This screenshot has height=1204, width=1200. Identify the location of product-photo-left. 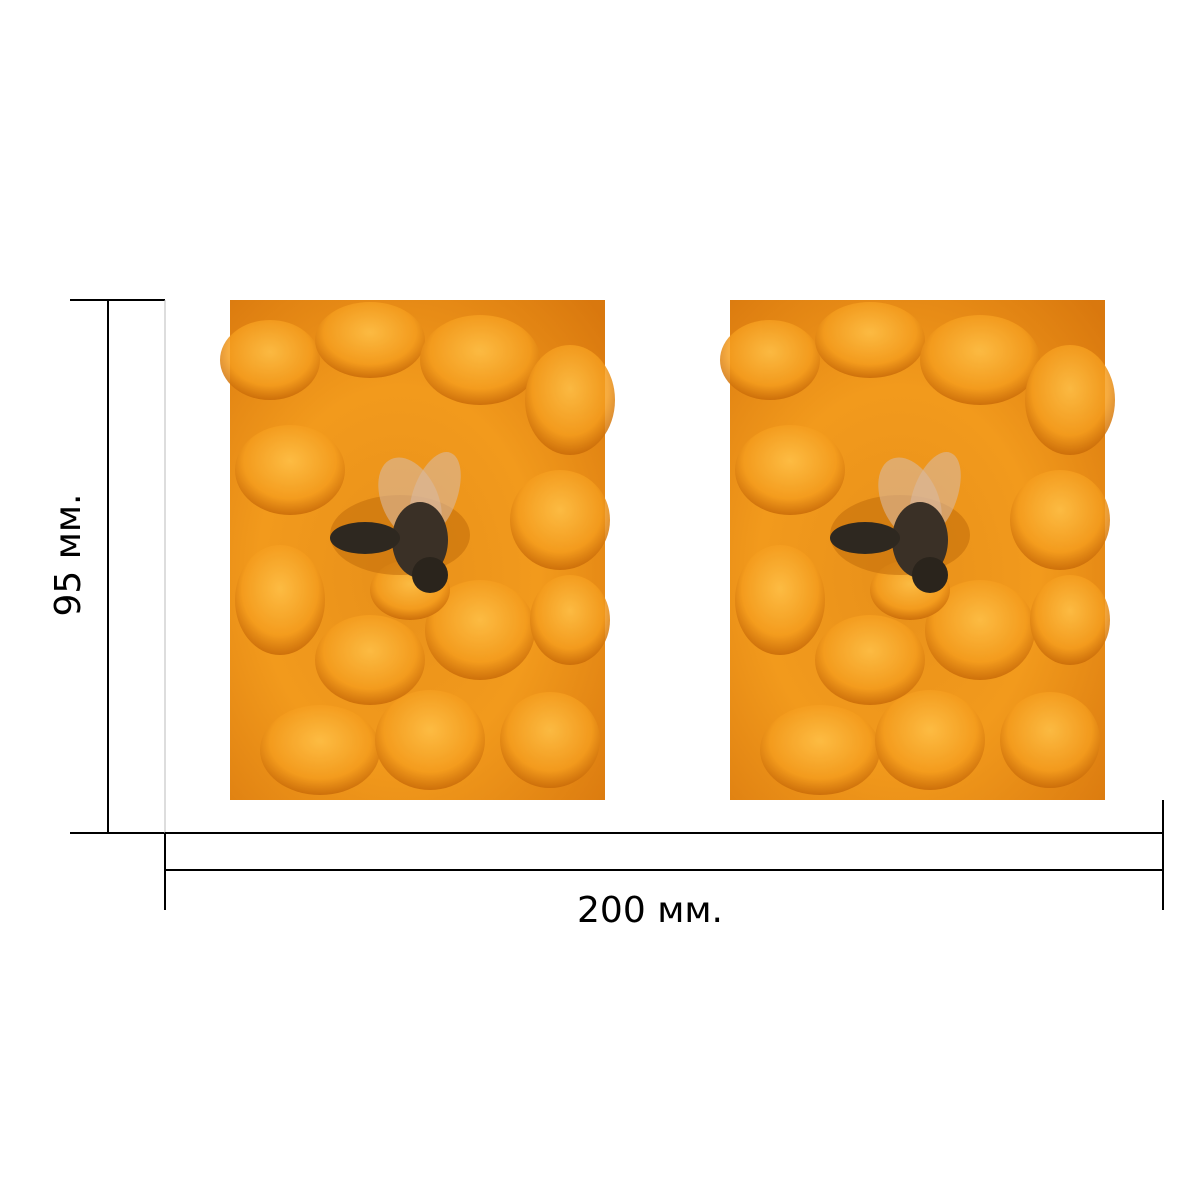
(417, 550).